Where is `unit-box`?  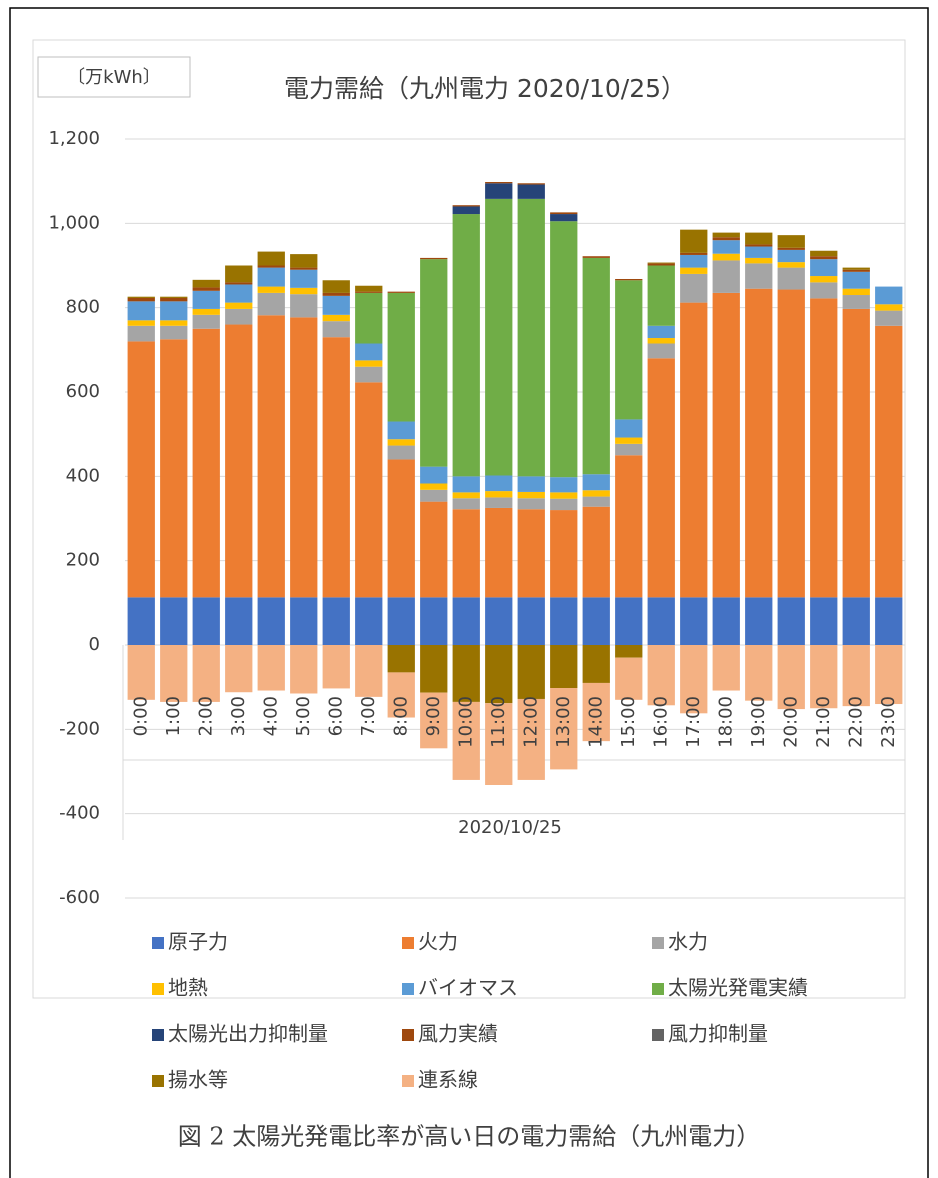
unit-box is located at coordinates (114, 77).